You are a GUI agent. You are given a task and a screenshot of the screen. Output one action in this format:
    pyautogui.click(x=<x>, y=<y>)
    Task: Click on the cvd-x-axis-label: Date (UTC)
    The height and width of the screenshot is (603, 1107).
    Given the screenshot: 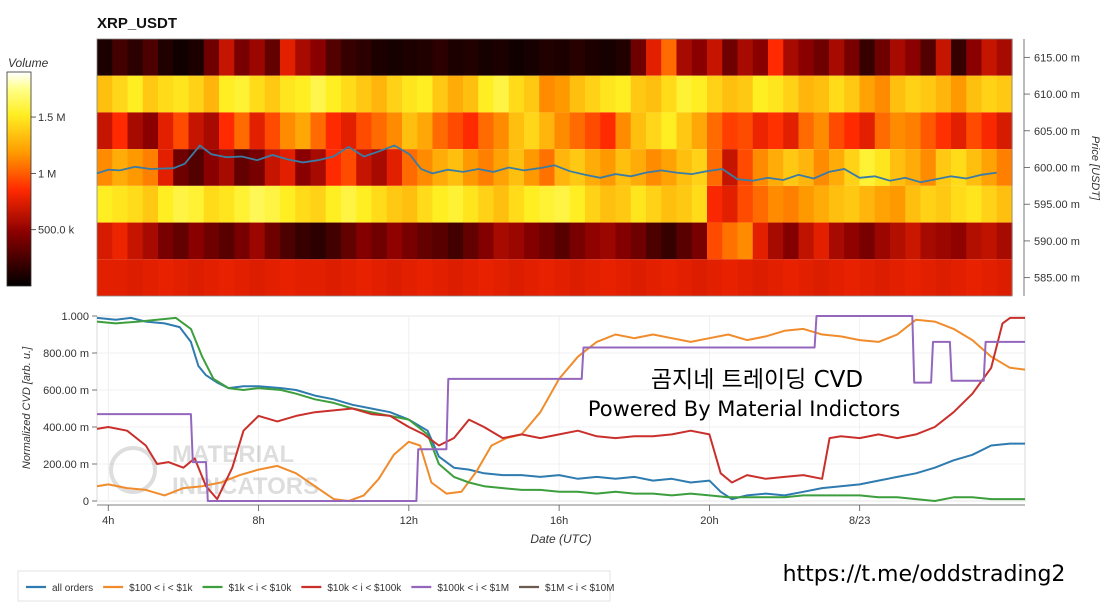 What is the action you would take?
    pyautogui.click(x=560, y=539)
    